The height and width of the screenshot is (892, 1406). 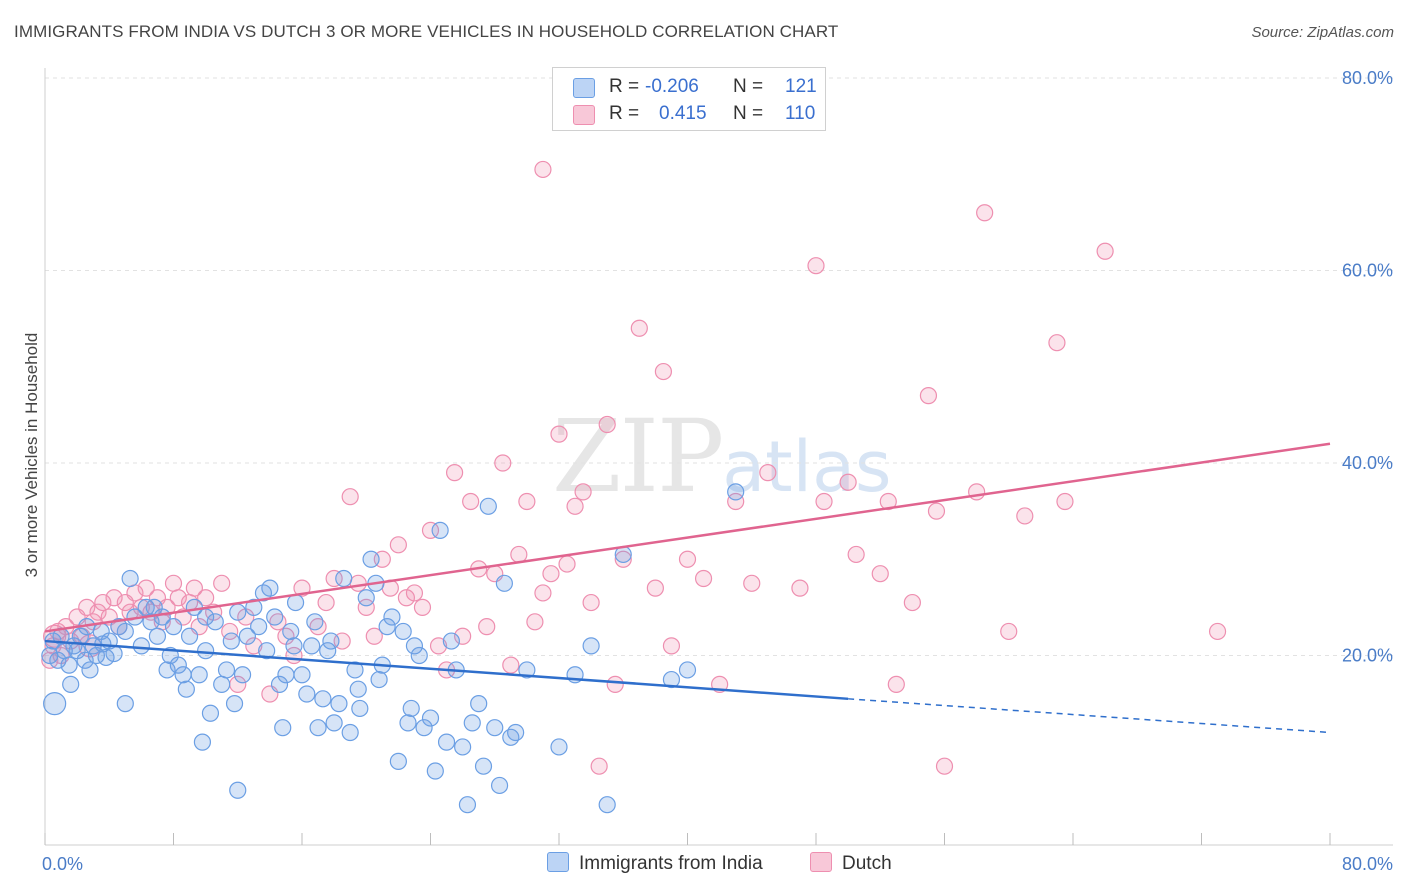 What do you see at coordinates (867, 863) in the screenshot?
I see `bottom-legend-label-dutch: Dutch` at bounding box center [867, 863].